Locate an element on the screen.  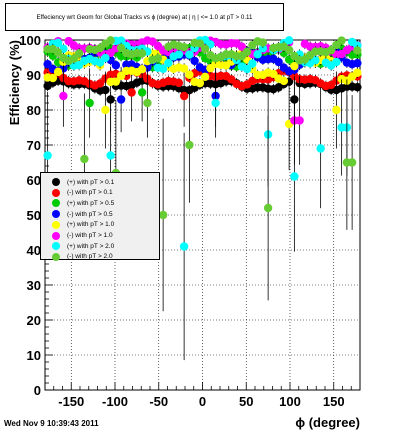
y-tick-label: 10 is located at coordinates (34, 355).